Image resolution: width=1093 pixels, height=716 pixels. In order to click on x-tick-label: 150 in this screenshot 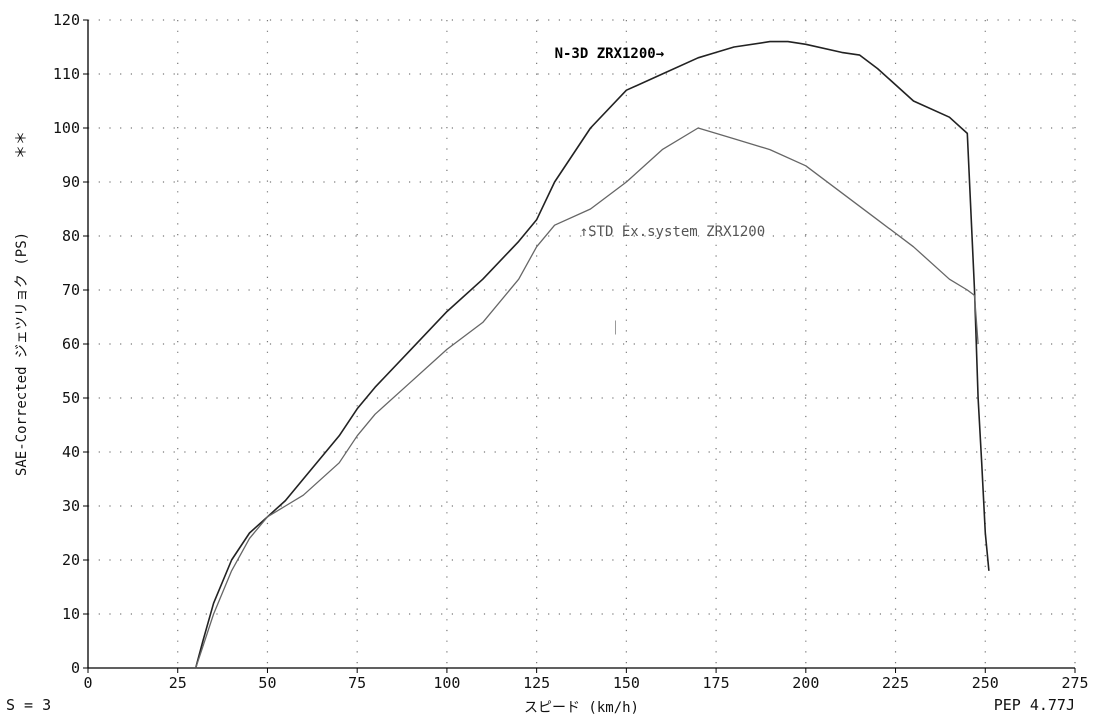, I will do `click(626, 683)`.